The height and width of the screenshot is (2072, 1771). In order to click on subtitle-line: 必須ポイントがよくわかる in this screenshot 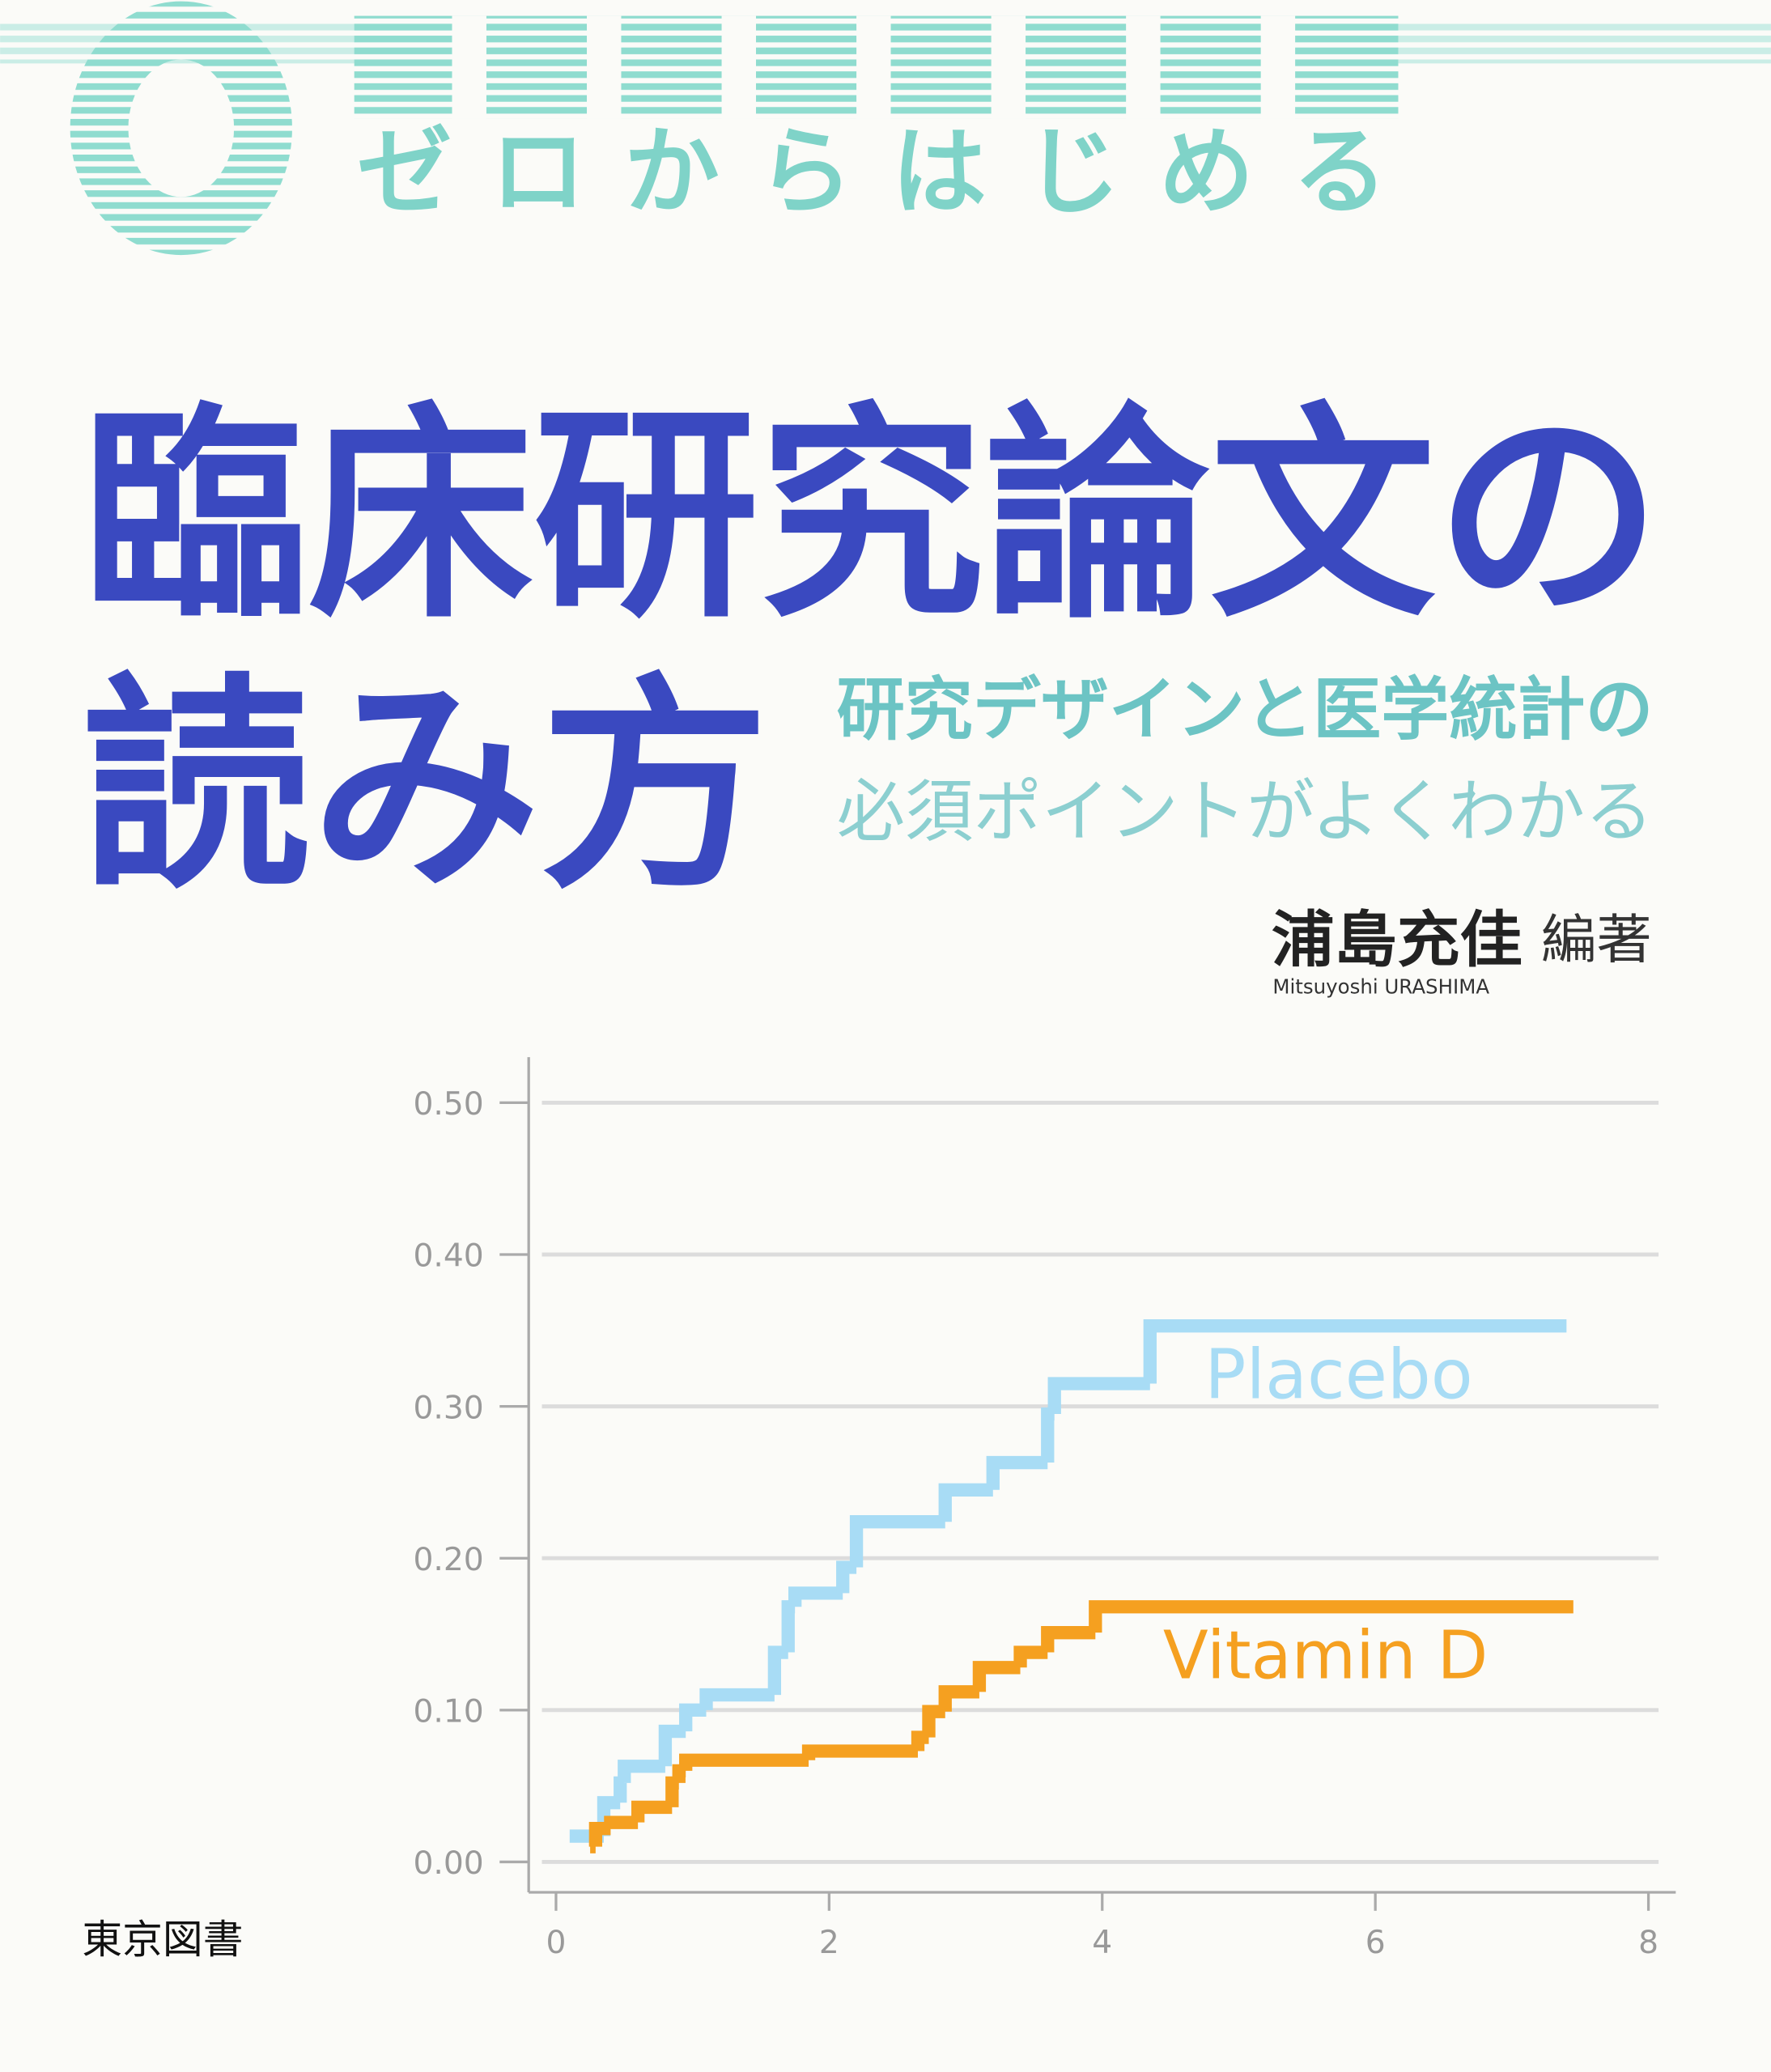, I will do `click(1245, 812)`.